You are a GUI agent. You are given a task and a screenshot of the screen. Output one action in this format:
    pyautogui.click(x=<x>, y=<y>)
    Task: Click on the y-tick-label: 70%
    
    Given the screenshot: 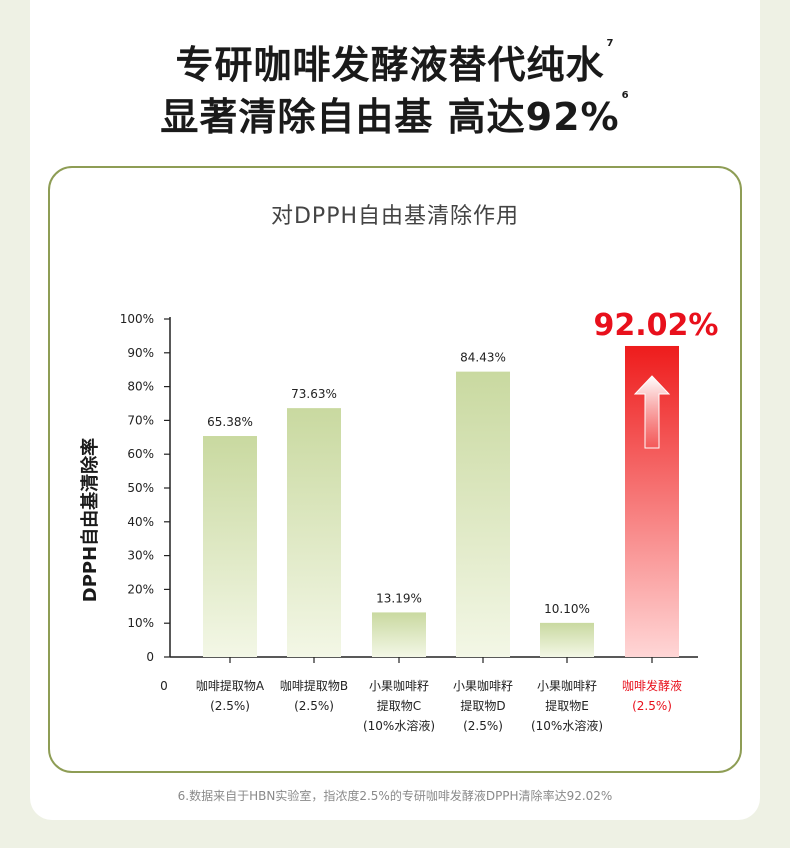 What is the action you would take?
    pyautogui.click(x=140, y=420)
    